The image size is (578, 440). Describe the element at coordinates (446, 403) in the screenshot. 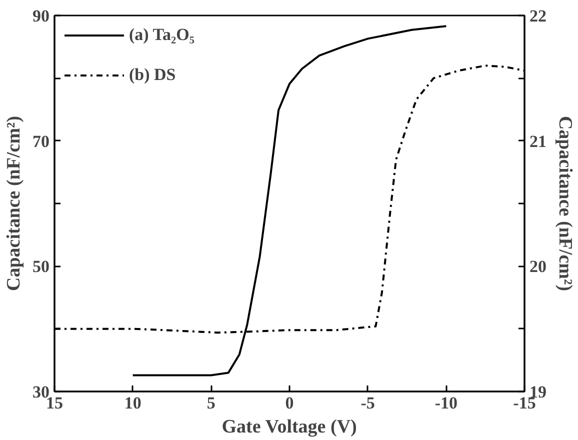

I see `x-tick-label: -10` at that location.